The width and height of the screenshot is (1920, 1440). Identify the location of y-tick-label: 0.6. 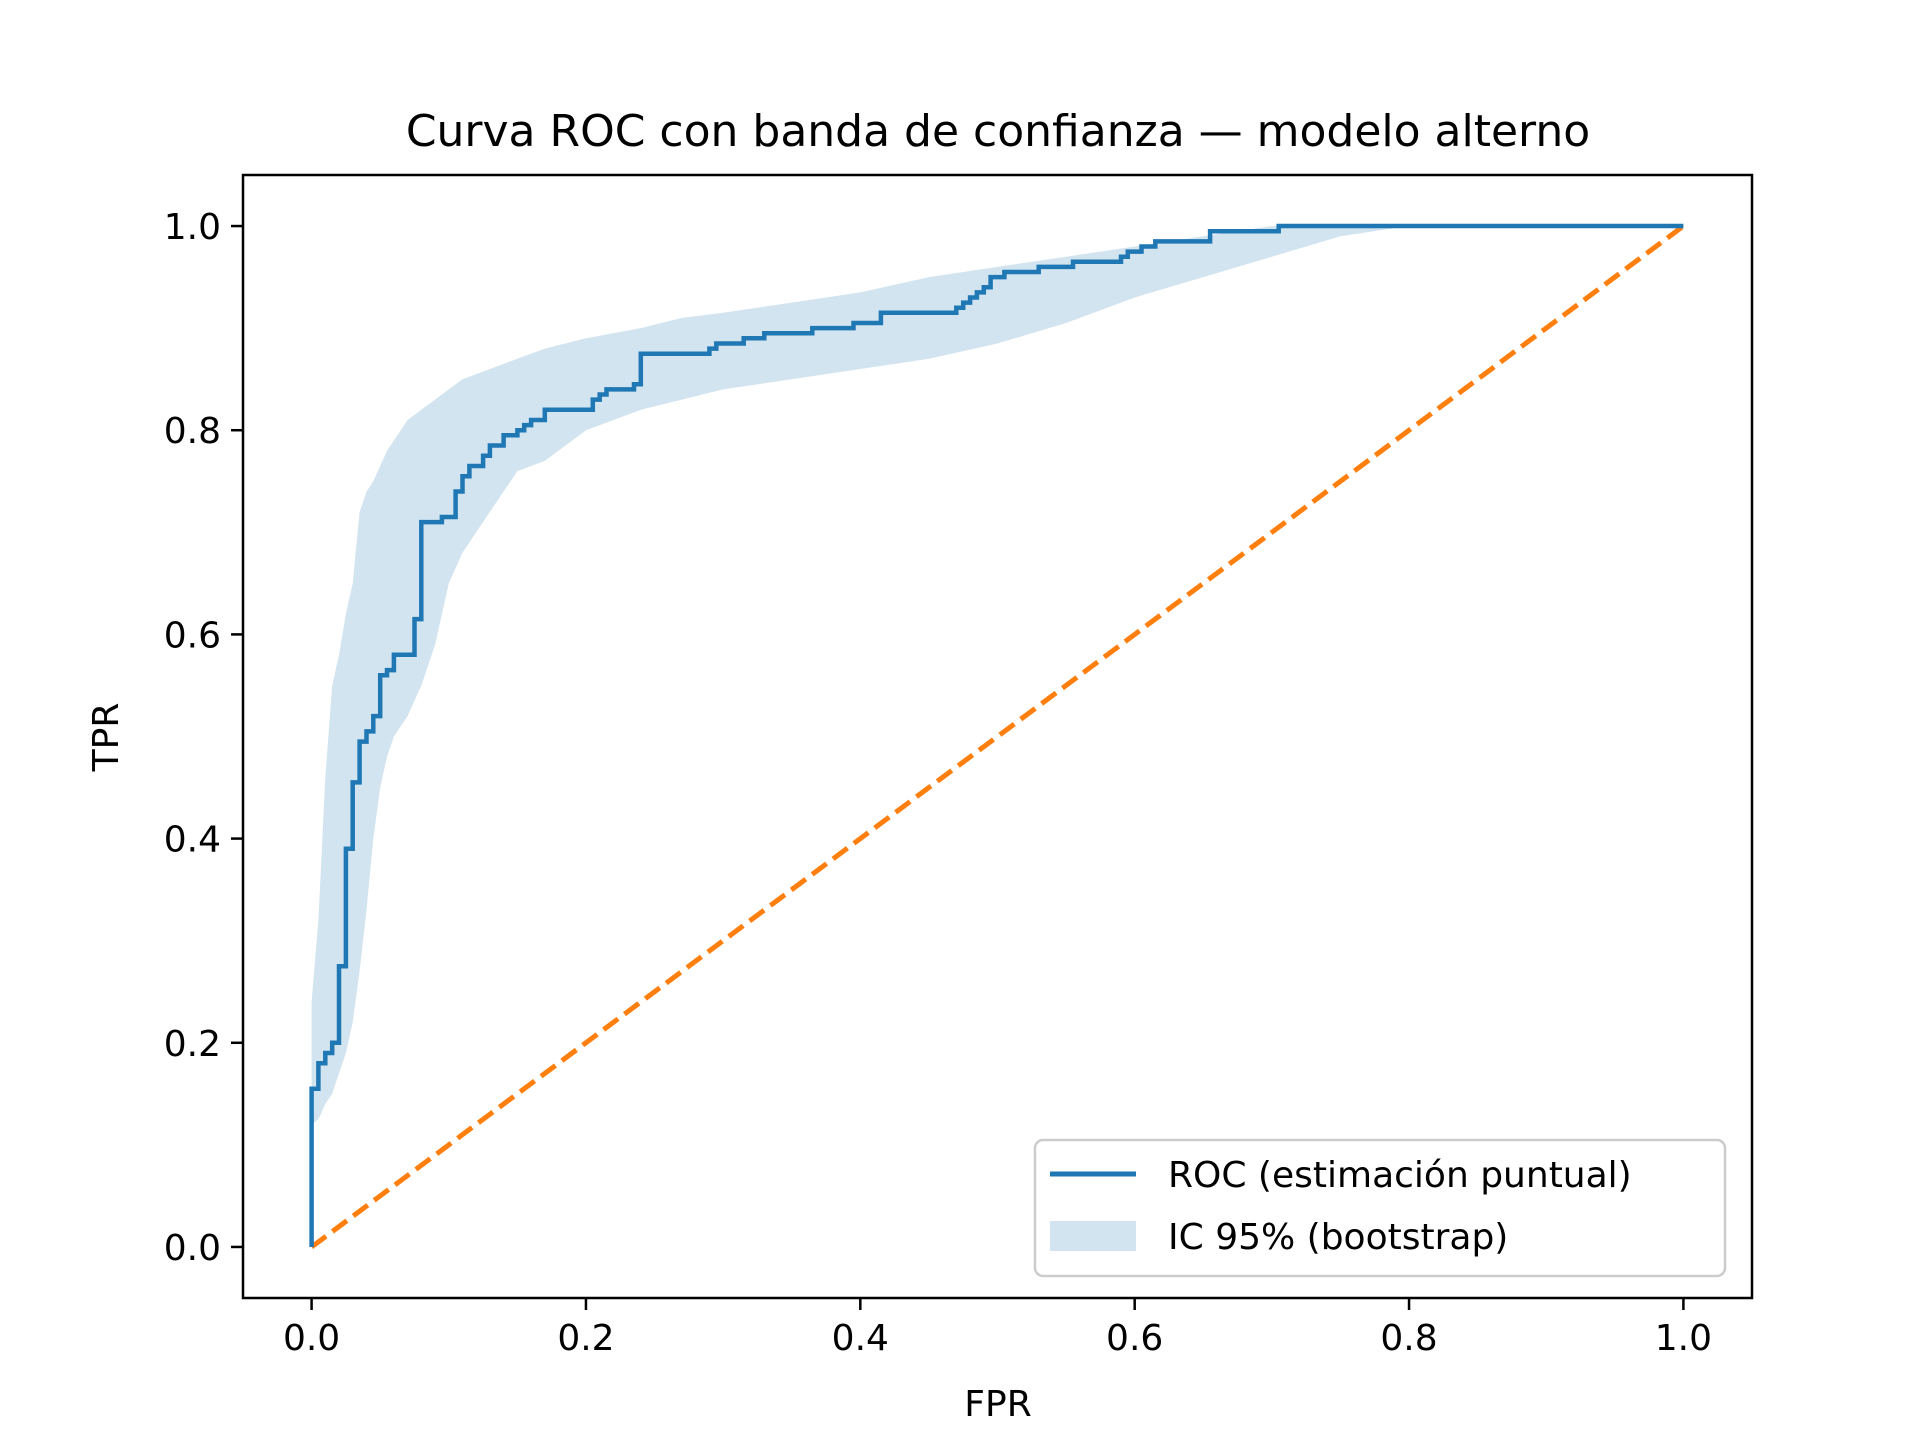
(192, 635).